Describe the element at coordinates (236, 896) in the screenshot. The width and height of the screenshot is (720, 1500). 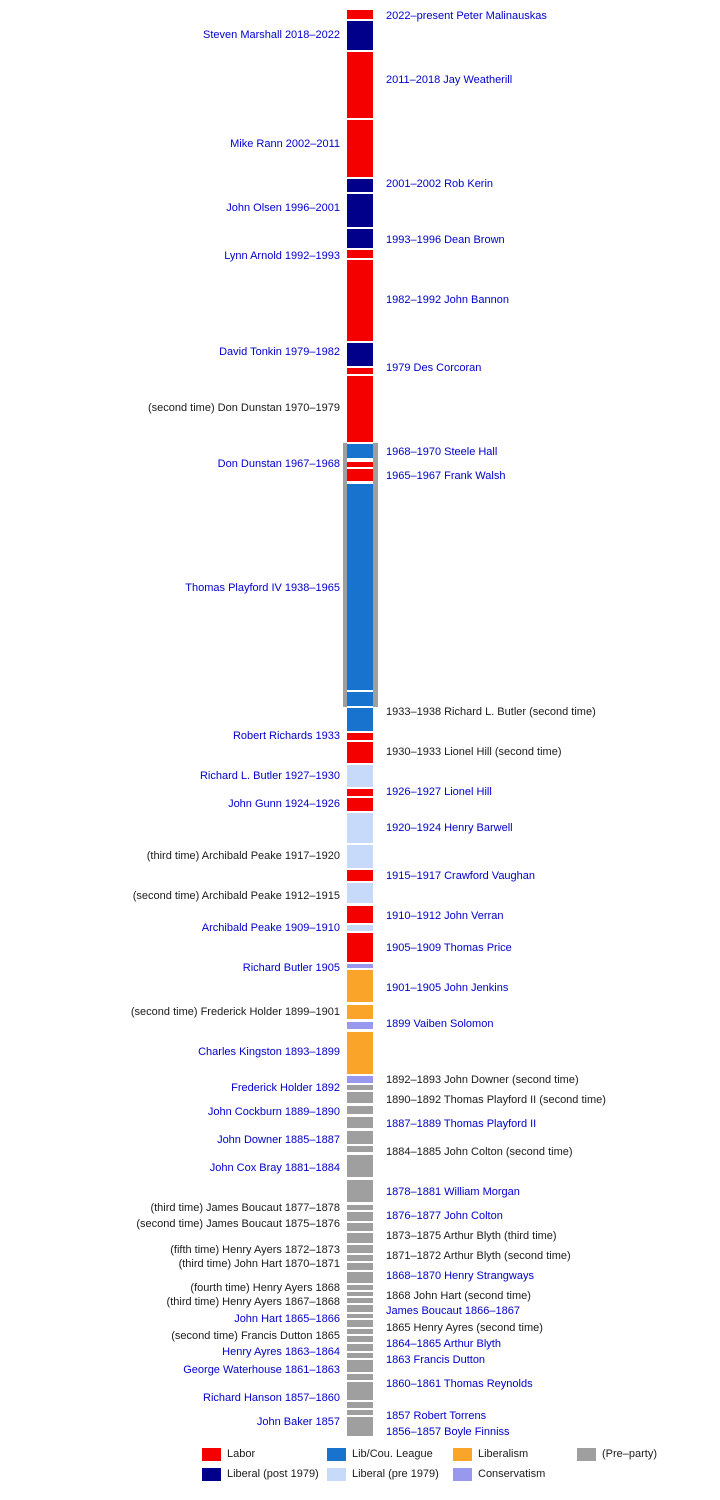
I see `label-archibald-peake-2nd: (second time) Archibald Peake 1912–1915` at that location.